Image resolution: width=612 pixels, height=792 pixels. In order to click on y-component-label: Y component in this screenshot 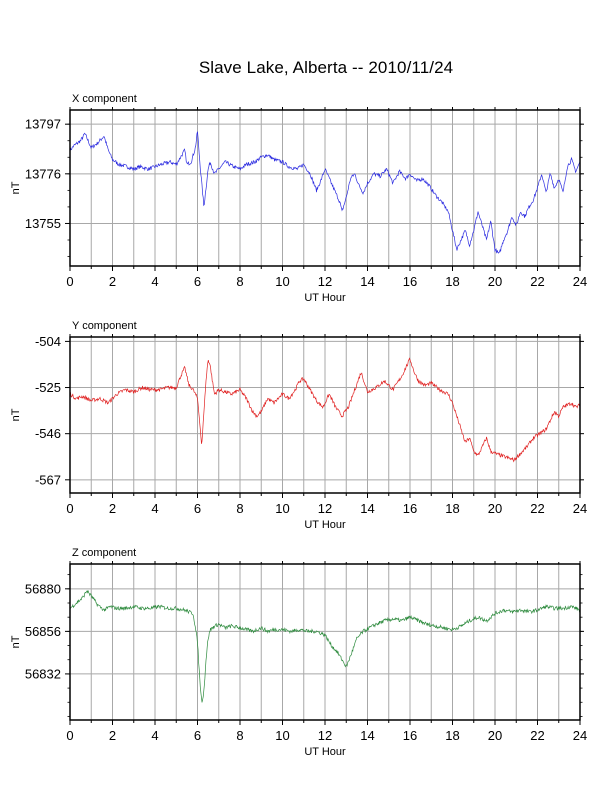, I will do `click(104, 326)`.